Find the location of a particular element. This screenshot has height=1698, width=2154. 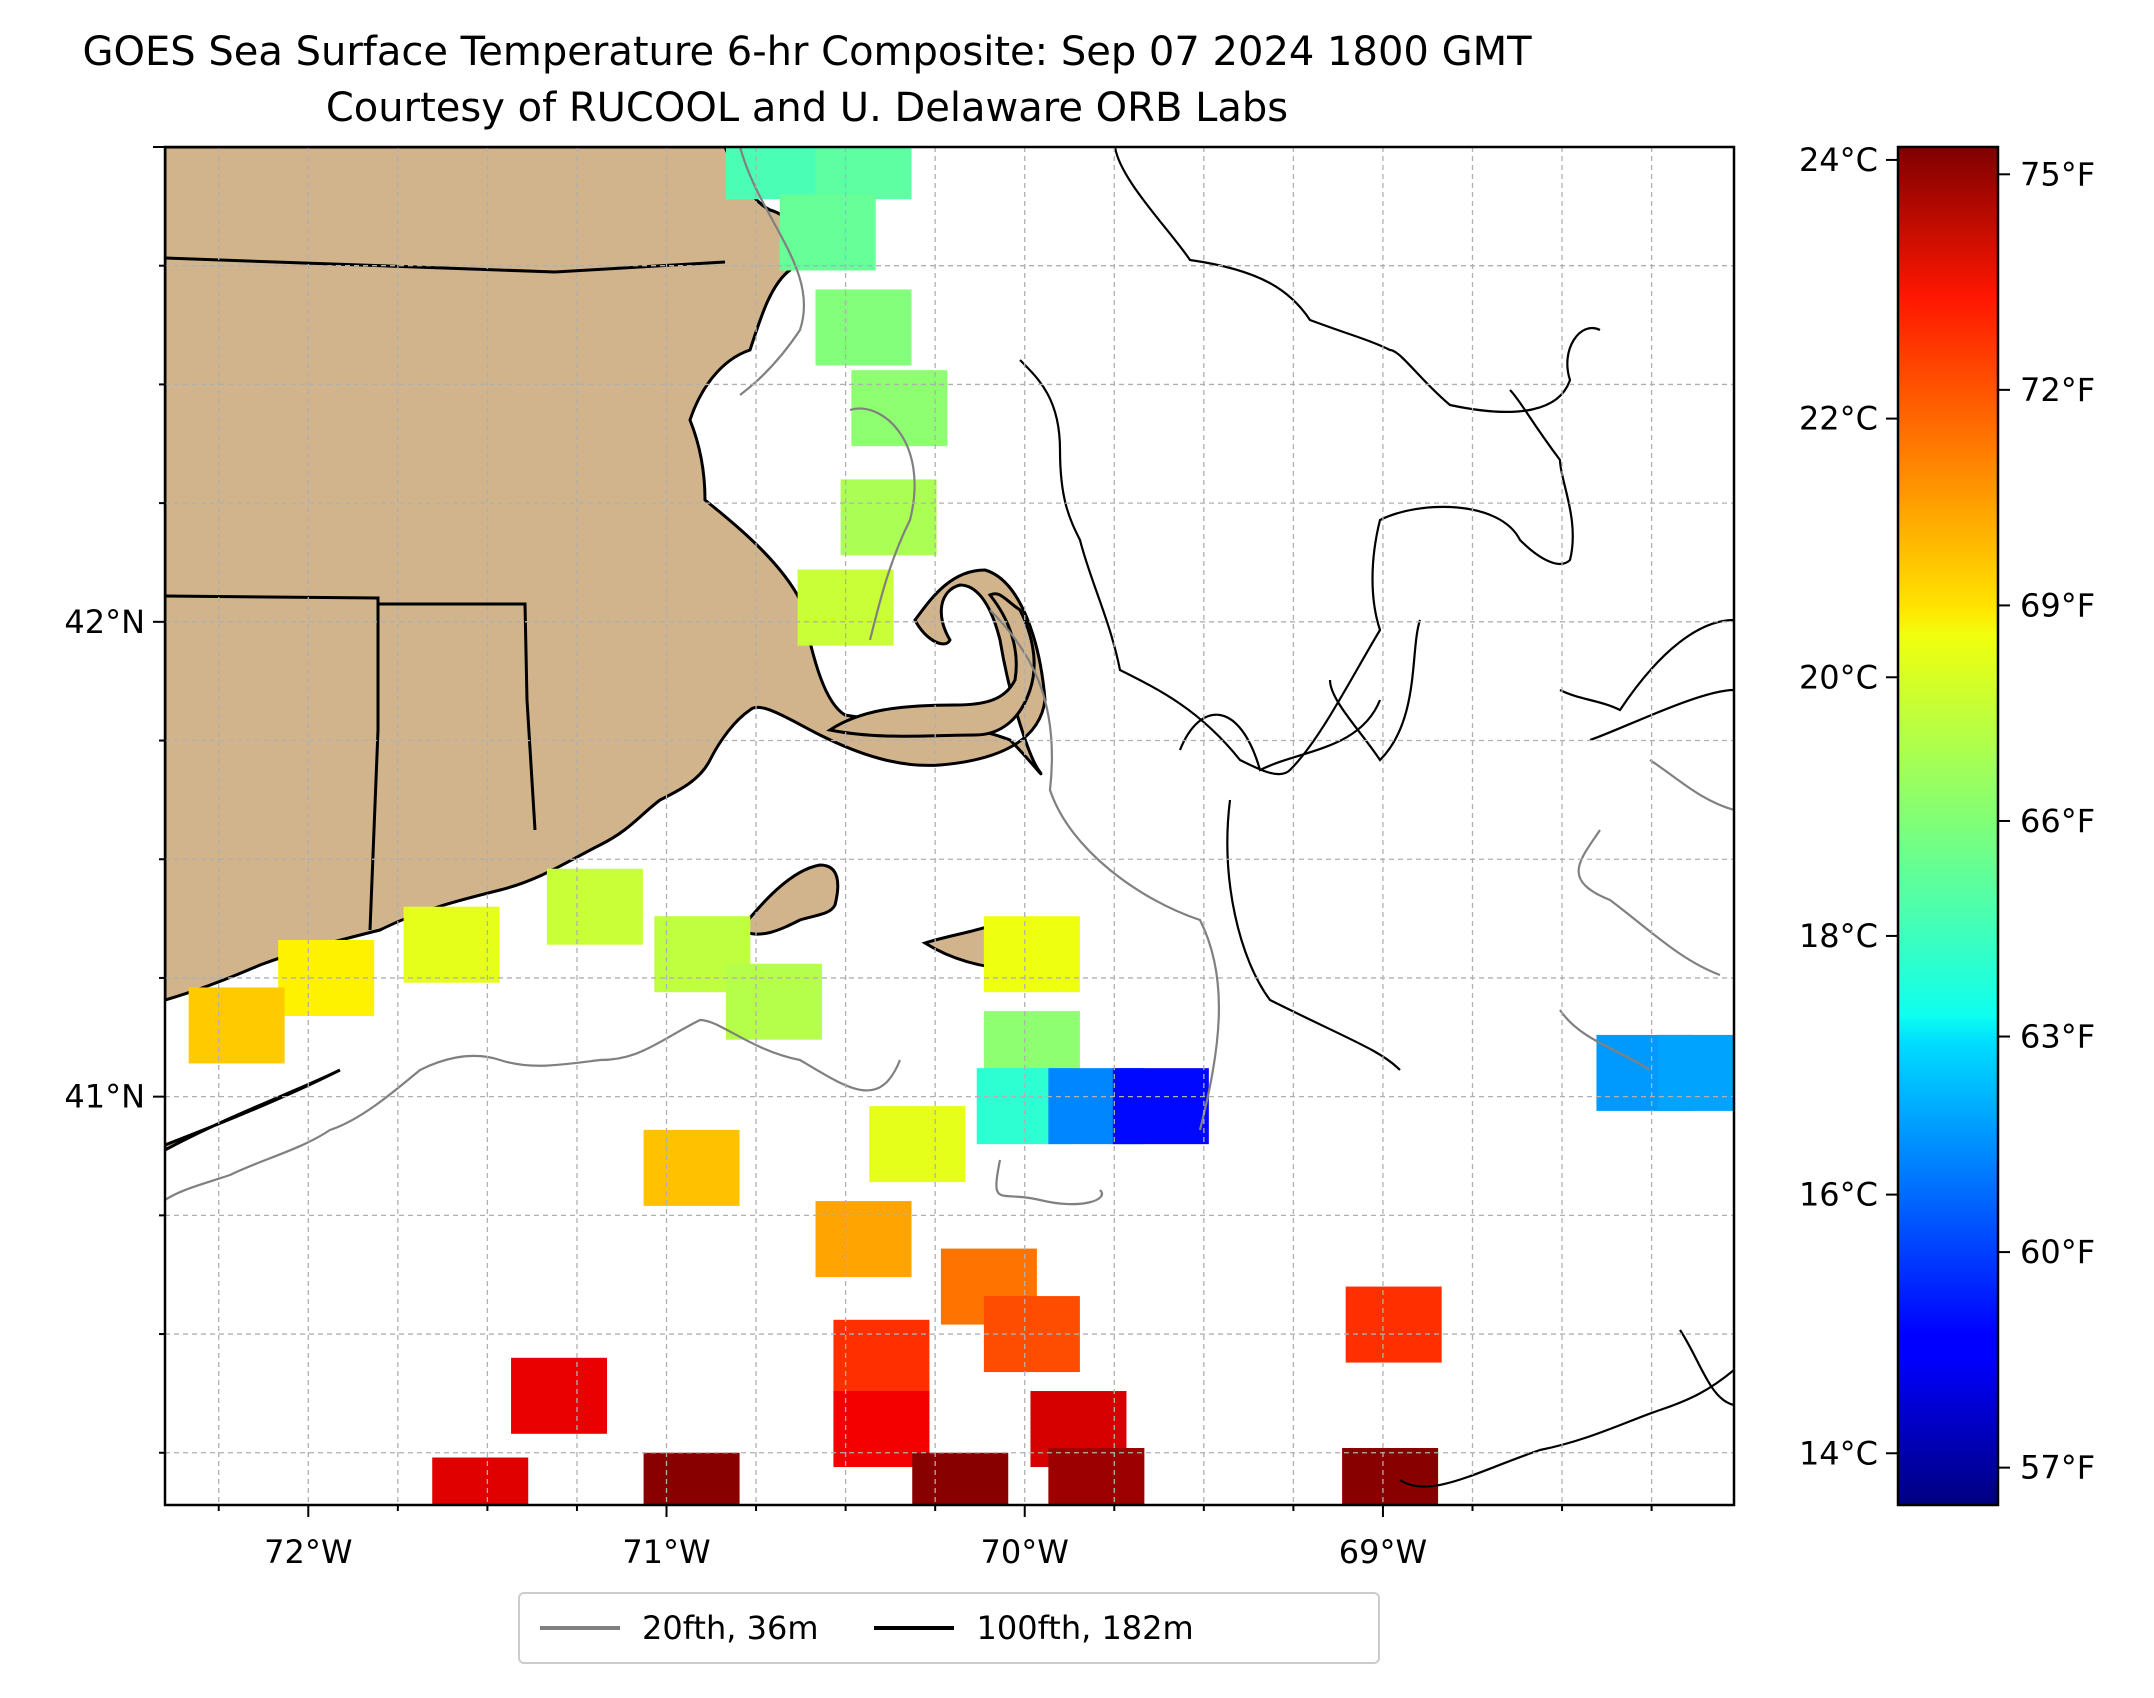

lon-tick-label: 71°W is located at coordinates (666, 1552).